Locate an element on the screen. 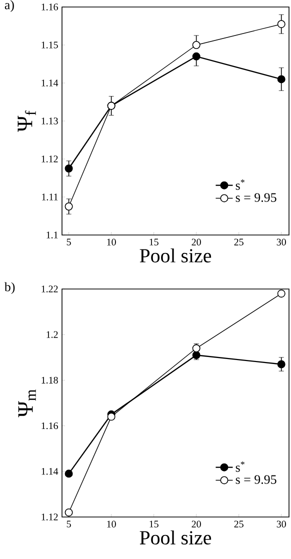  y-tick-label: 1.18 is located at coordinates (50, 380).